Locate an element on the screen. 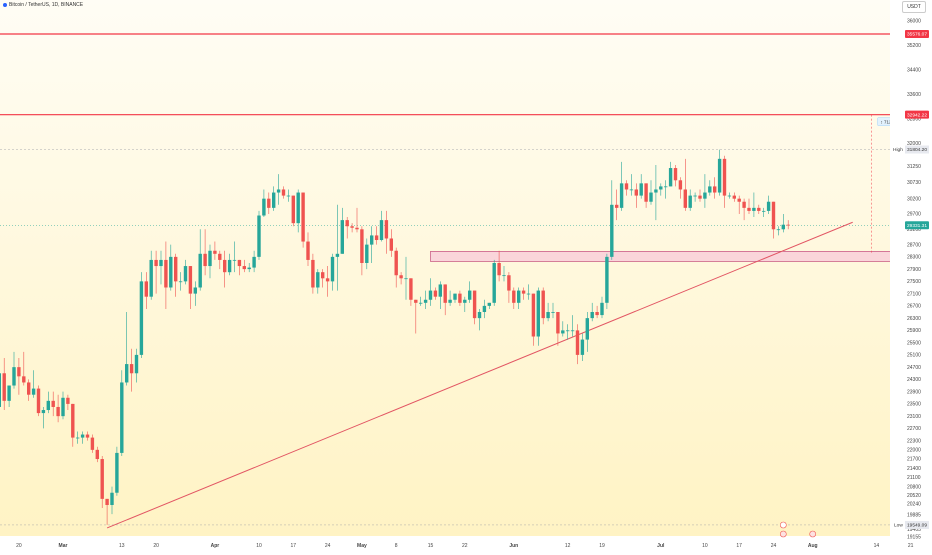  price-axis is located at coordinates (911, 275).